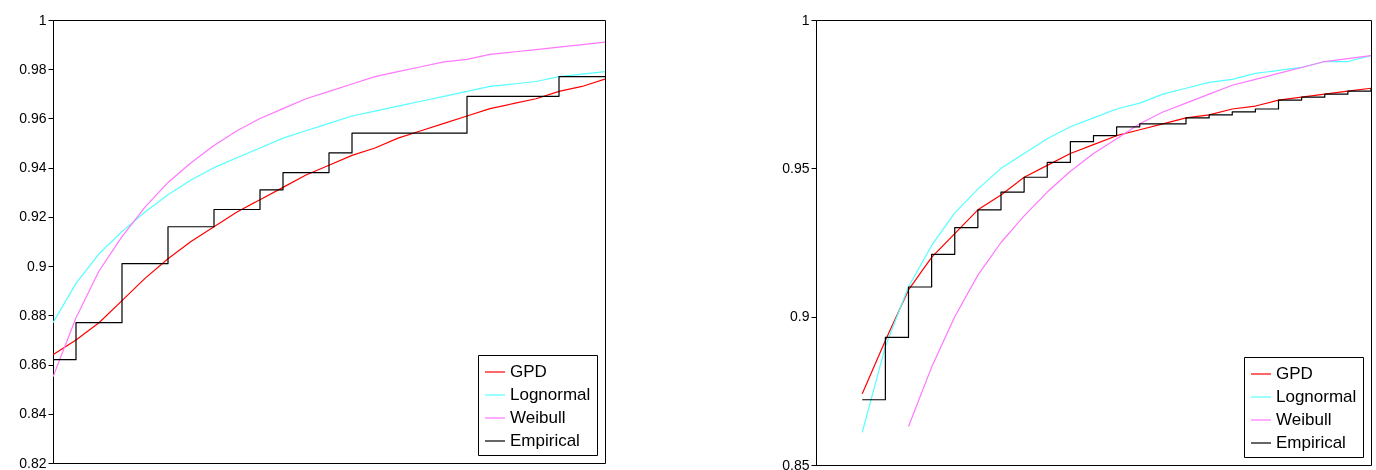  What do you see at coordinates (33, 68) in the screenshot?
I see `y-tick-label: 0.98` at bounding box center [33, 68].